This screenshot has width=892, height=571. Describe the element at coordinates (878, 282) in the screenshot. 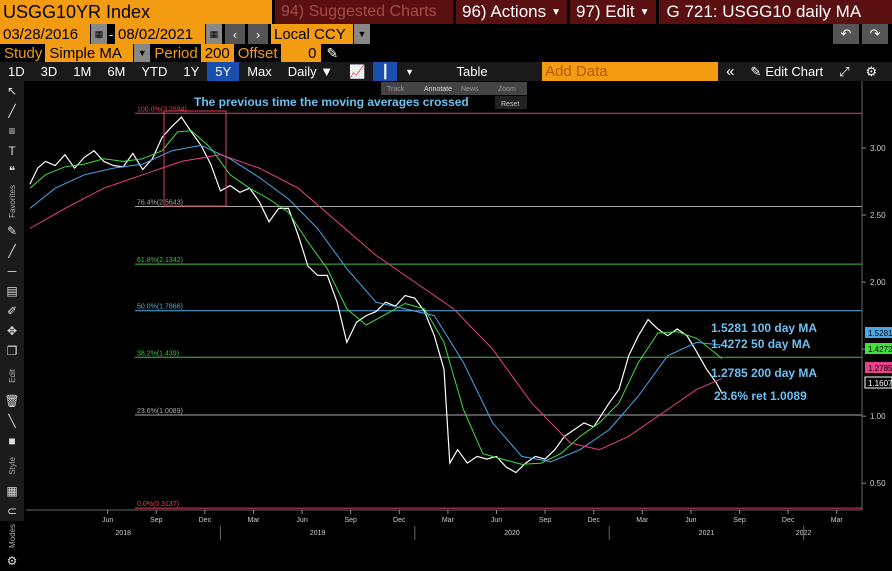

I see `y-tick-label: 2.00` at that location.